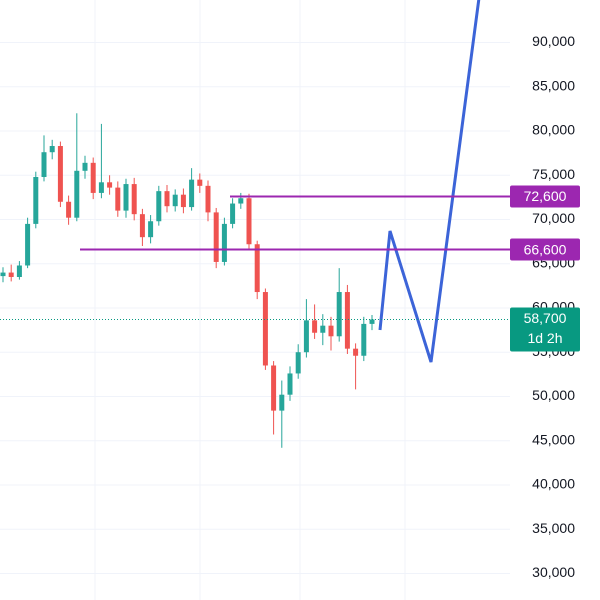 The height and width of the screenshot is (600, 600). Describe the element at coordinates (553, 41) in the screenshot. I see `y-tick-label: 90,000` at that location.